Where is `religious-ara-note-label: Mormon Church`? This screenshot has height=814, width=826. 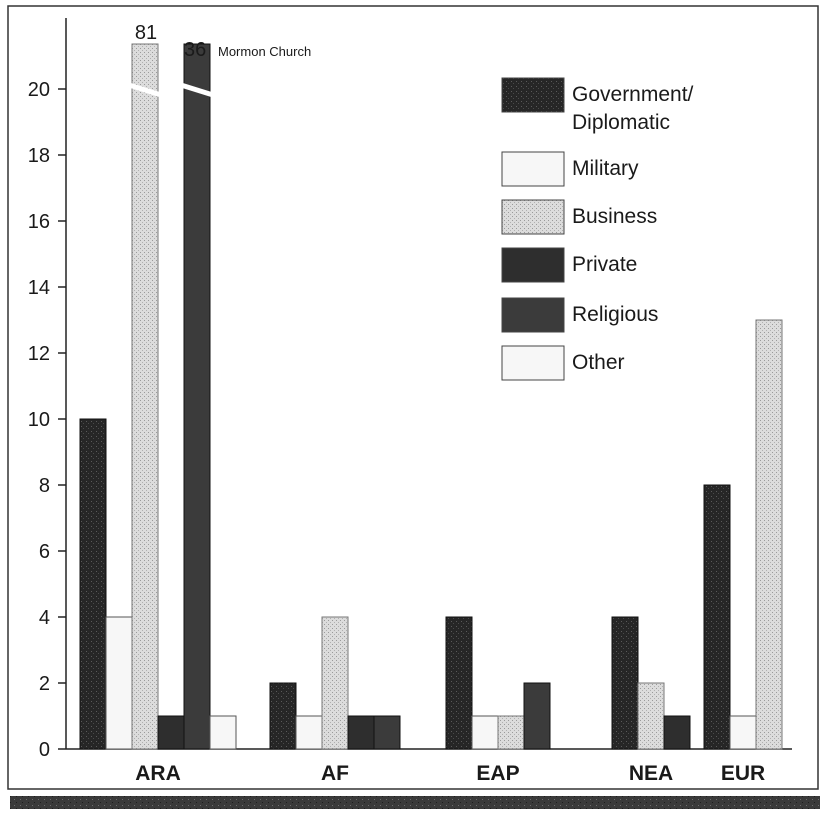 religious-ara-note-label: Mormon Church is located at coordinates (264, 51).